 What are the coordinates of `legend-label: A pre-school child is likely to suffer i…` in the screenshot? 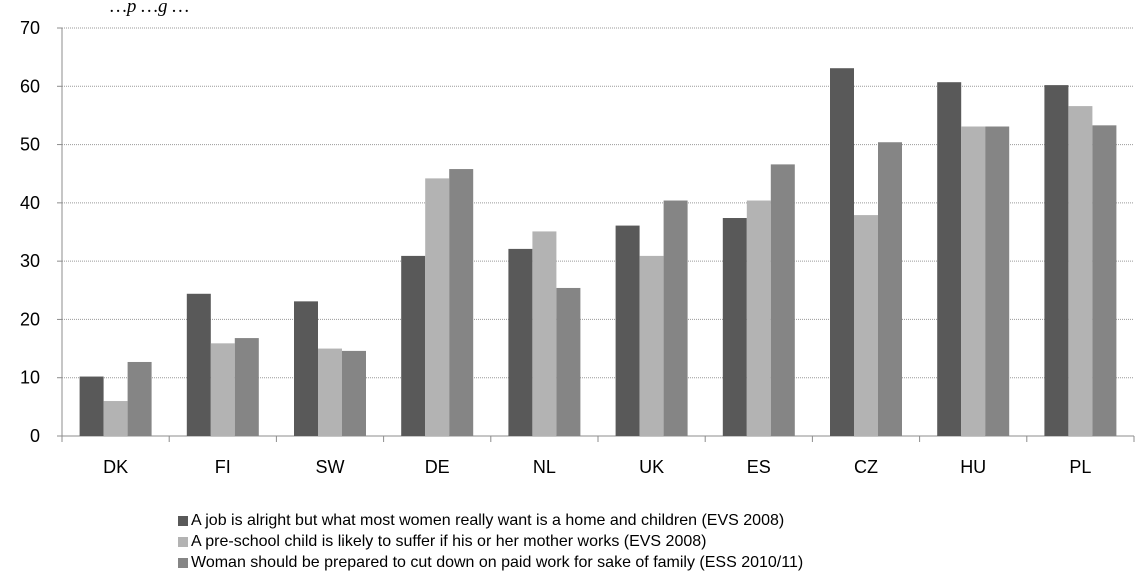 It's located at (449, 541).